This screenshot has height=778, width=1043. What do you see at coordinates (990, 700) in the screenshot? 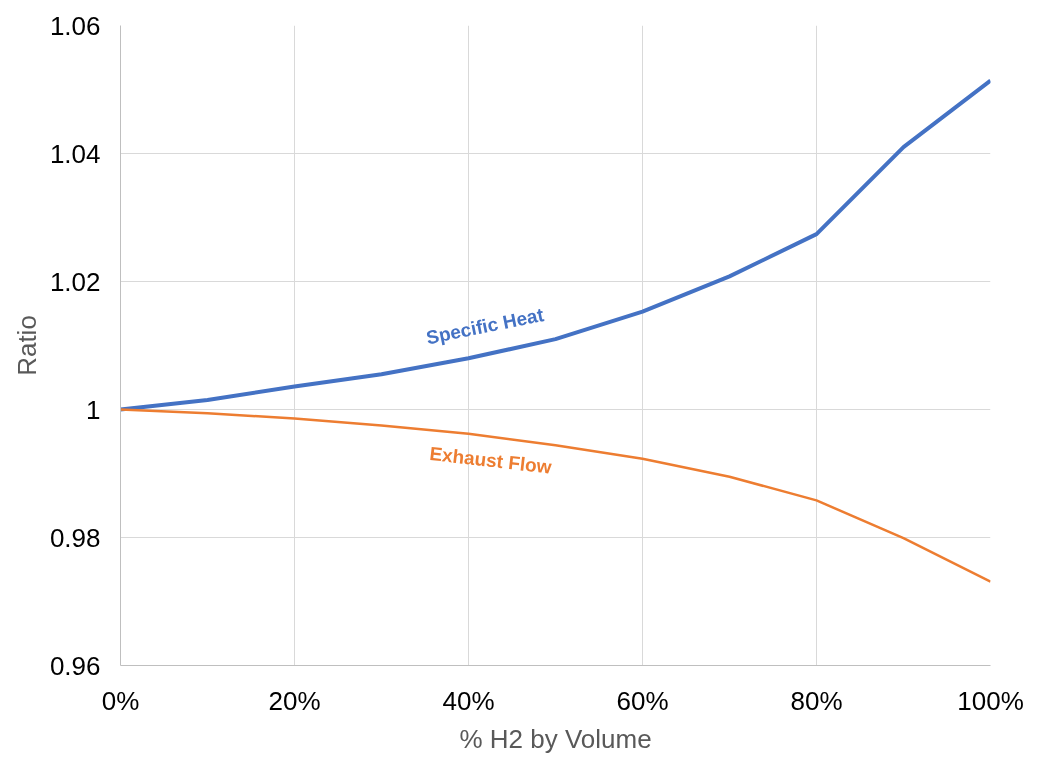
I see `x-tick-label: 100%` at bounding box center [990, 700].